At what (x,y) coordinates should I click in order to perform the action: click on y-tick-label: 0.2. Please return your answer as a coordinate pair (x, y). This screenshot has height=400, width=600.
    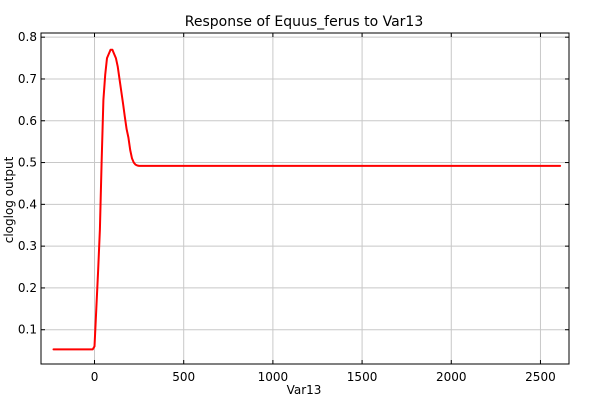
    Looking at the image, I should click on (27, 288).